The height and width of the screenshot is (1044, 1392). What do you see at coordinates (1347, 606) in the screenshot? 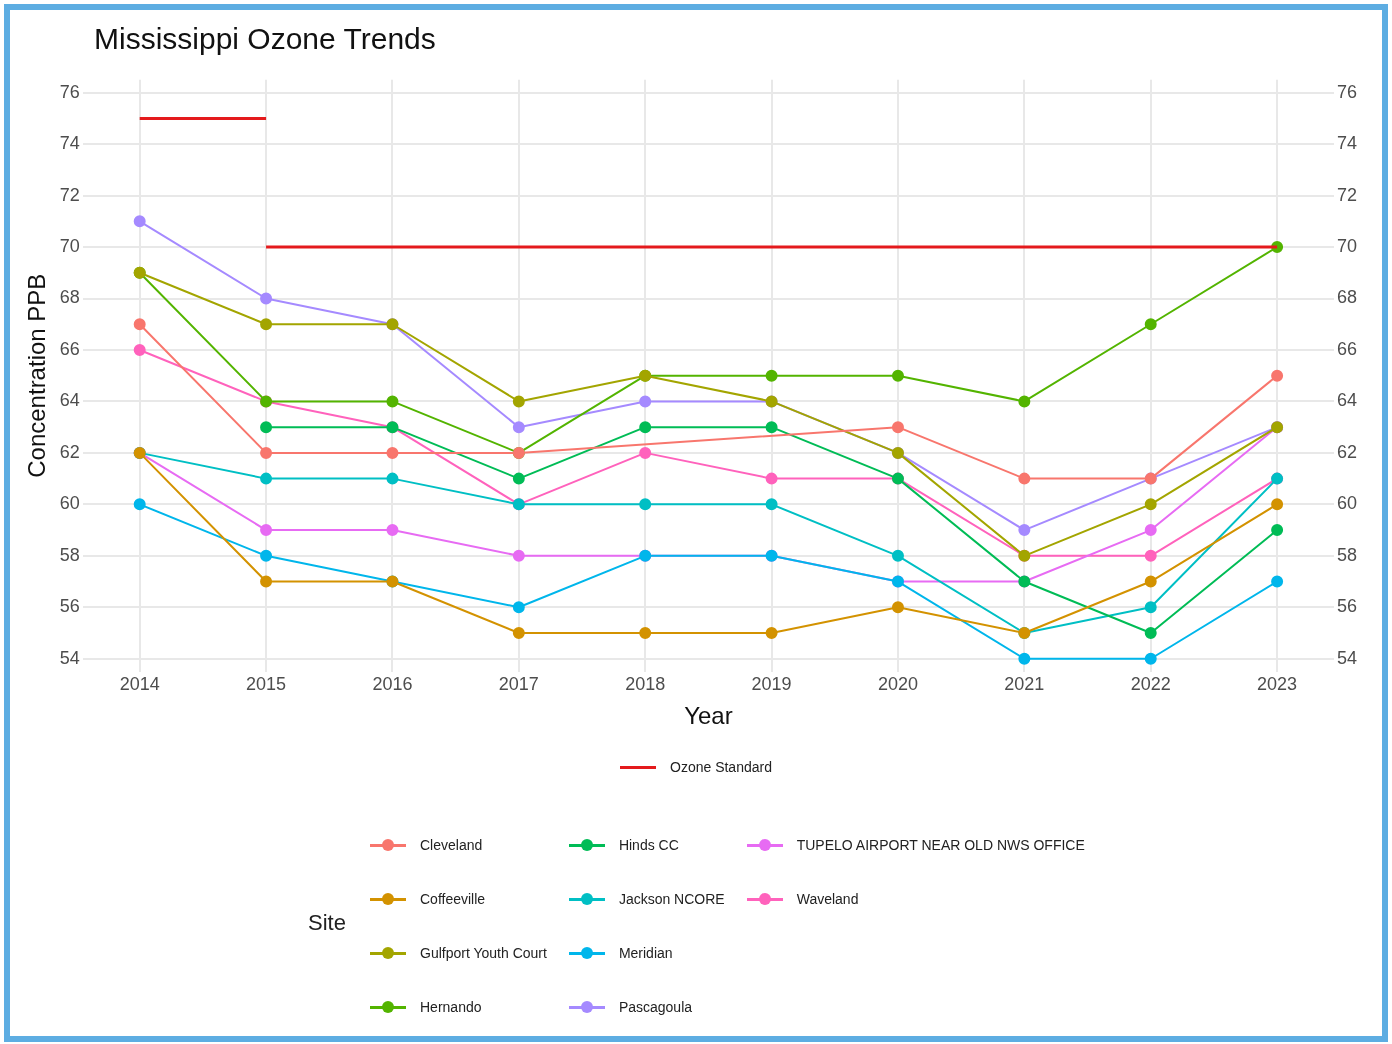
I see `y2-tick-label: 56` at bounding box center [1347, 606].